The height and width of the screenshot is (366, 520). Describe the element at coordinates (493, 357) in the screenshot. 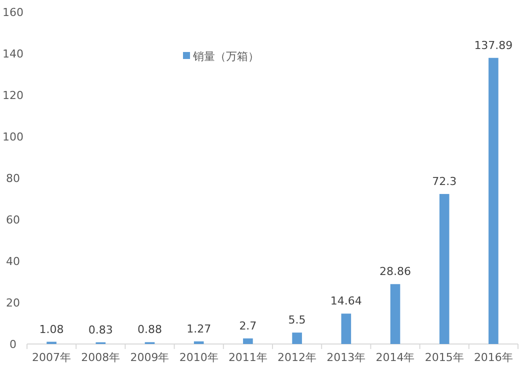

I see `x-tick-label: 2016年` at that location.